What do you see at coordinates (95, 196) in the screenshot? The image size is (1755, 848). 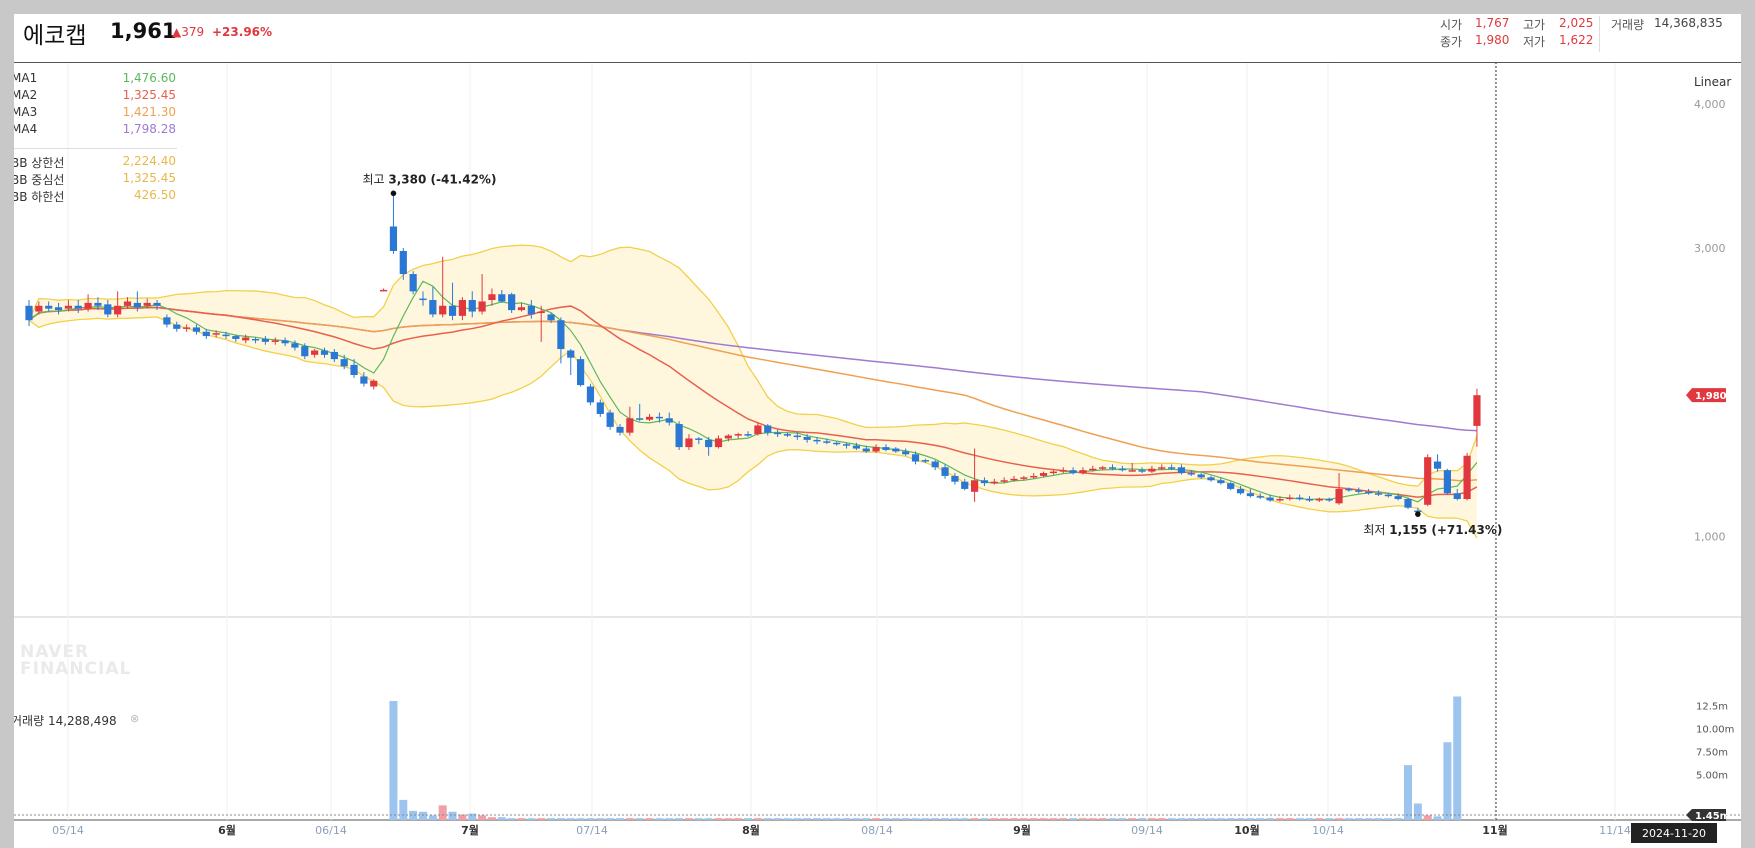 I see `legend-bb-lower: BB 하한선 426.50` at bounding box center [95, 196].